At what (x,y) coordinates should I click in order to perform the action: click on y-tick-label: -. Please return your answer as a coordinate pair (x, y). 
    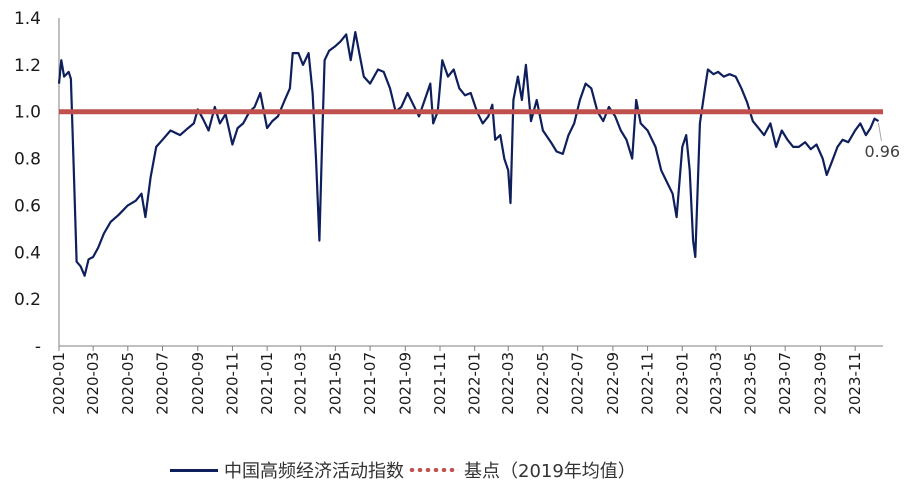
    Looking at the image, I should click on (38, 347).